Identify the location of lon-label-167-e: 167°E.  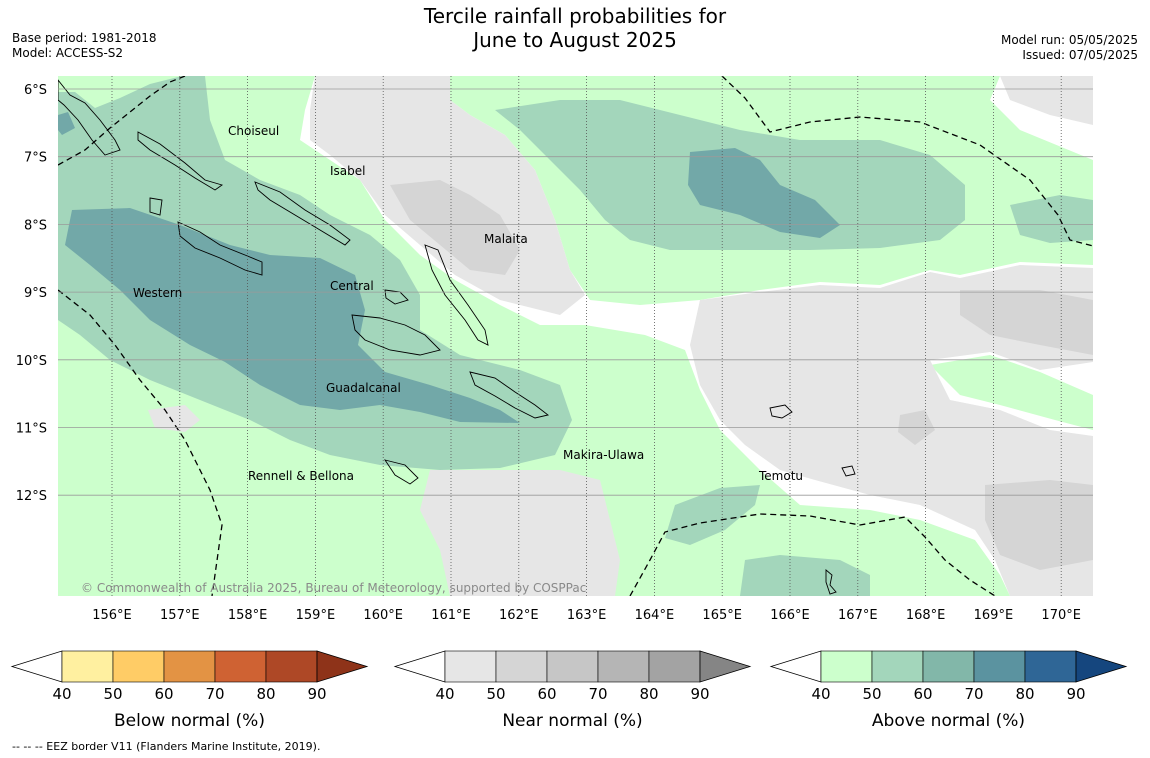
(858, 615).